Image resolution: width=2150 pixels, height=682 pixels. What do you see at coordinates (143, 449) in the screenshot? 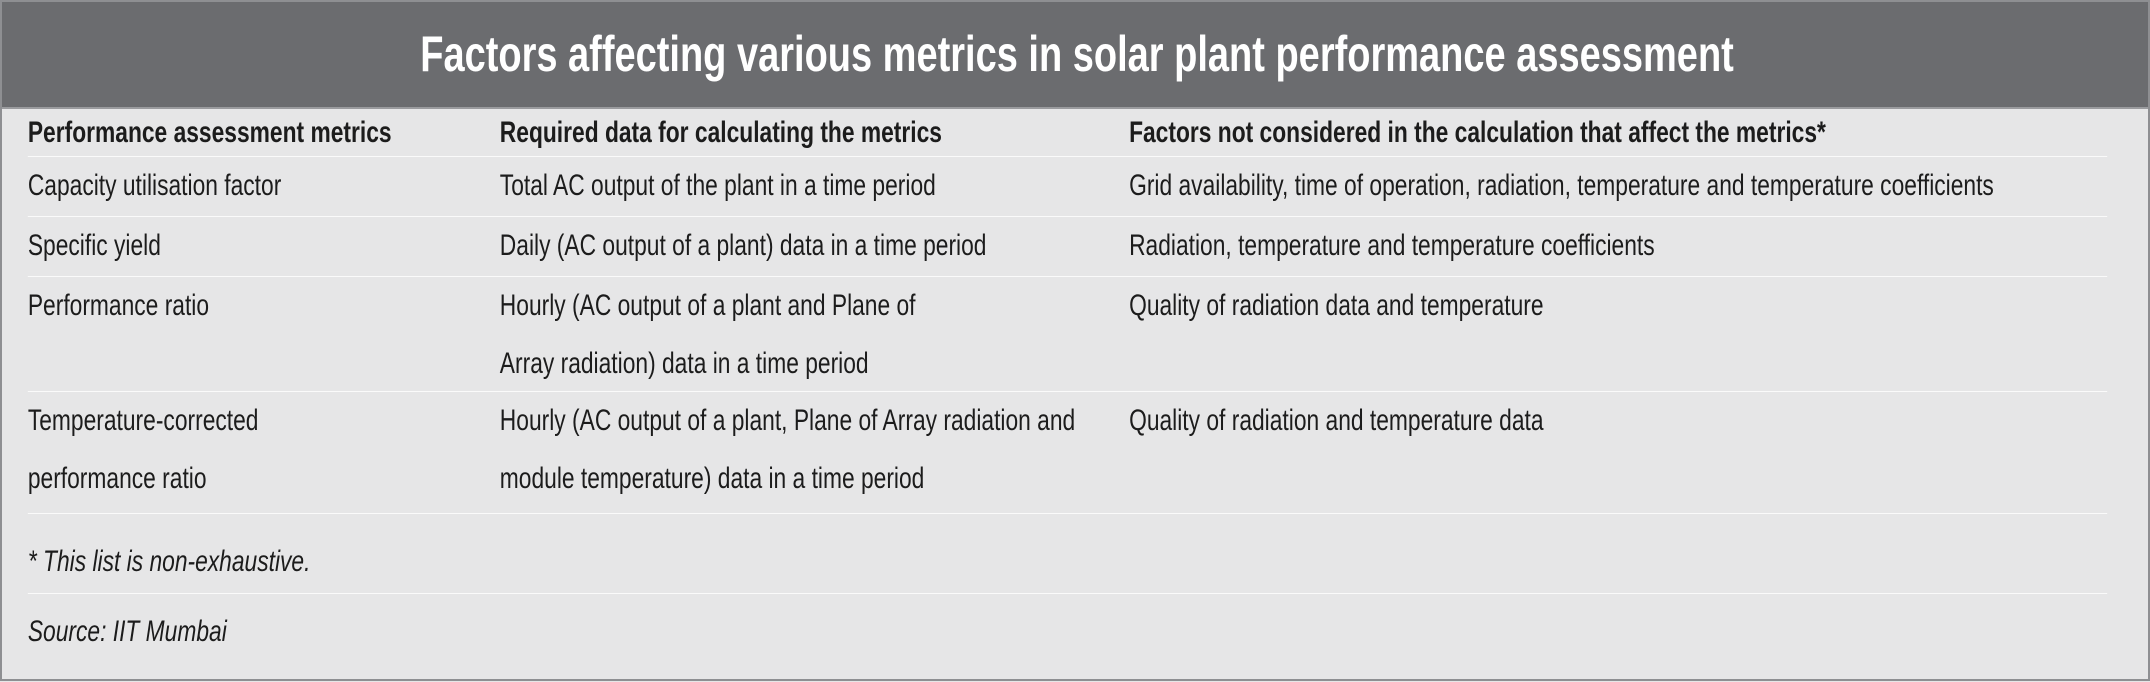
I see `metric-cell: Temperature-corrected performance ratio` at bounding box center [143, 449].